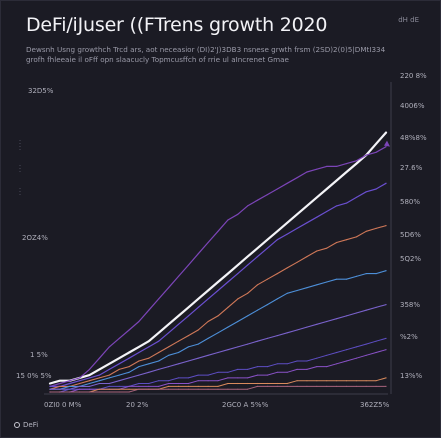 Image resolution: width=441 pixels, height=438 pixels. I want to click on y-tick-right-5: 580%, so click(410, 202).